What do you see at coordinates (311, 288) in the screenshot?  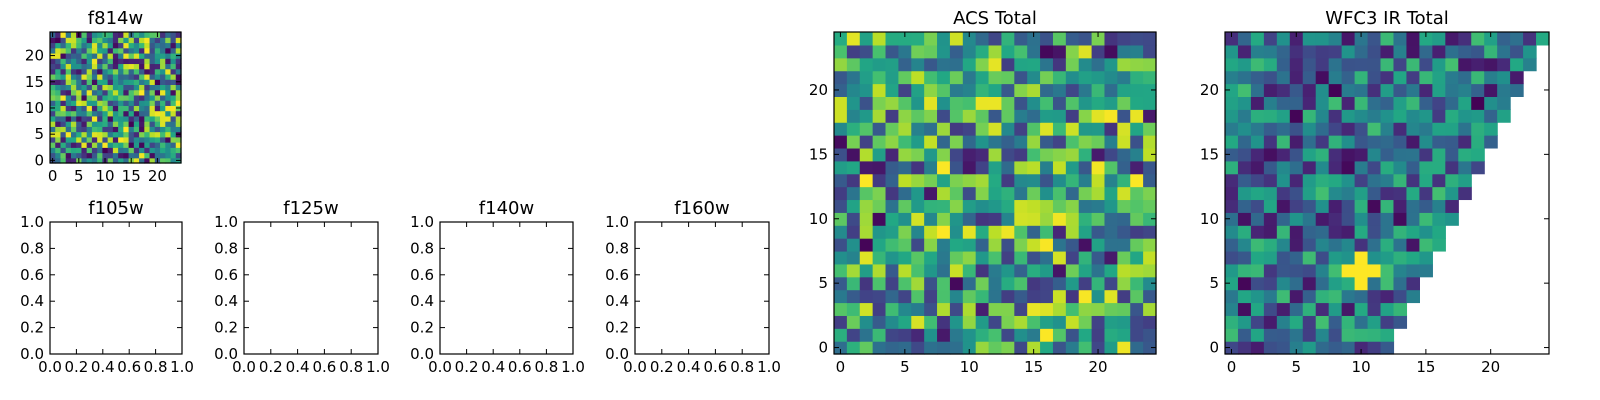 I see `axes-frame` at bounding box center [311, 288].